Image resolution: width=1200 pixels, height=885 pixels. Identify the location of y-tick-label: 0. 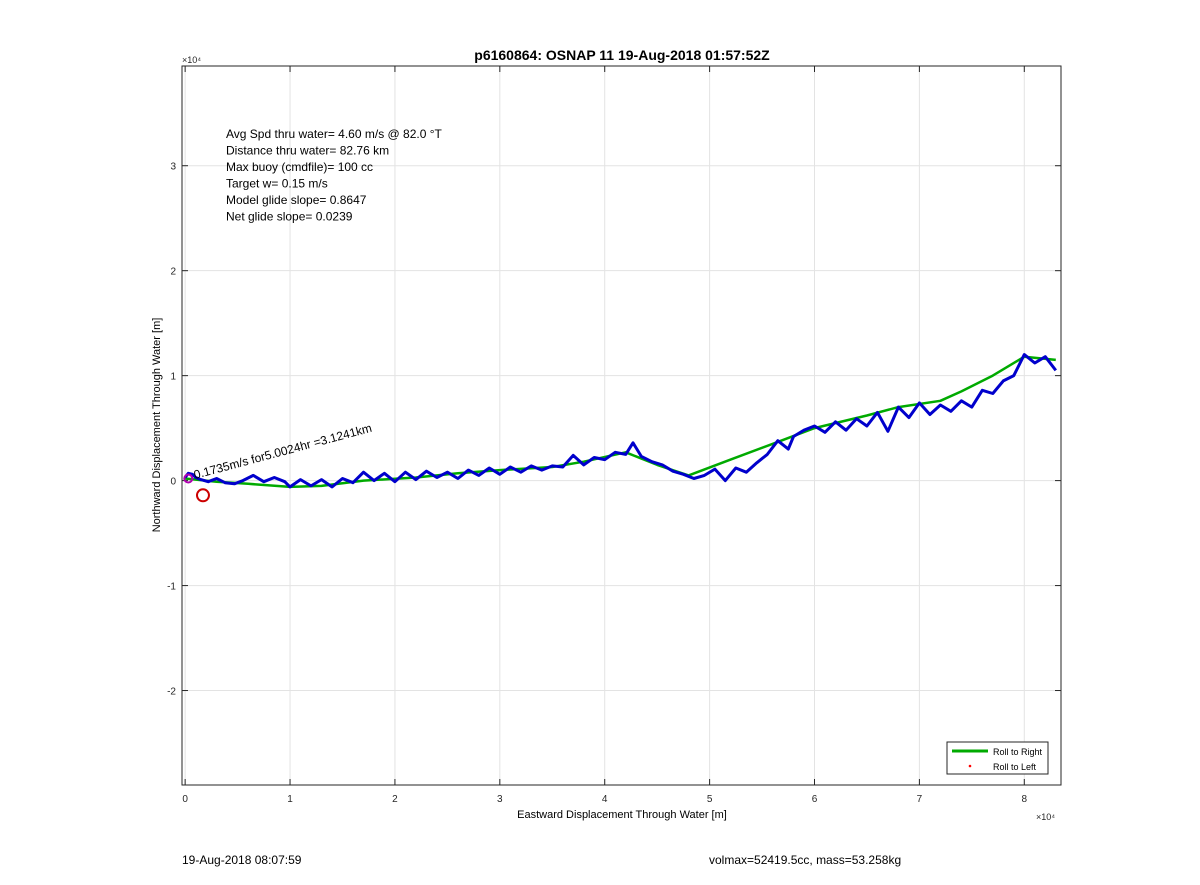
(173, 482).